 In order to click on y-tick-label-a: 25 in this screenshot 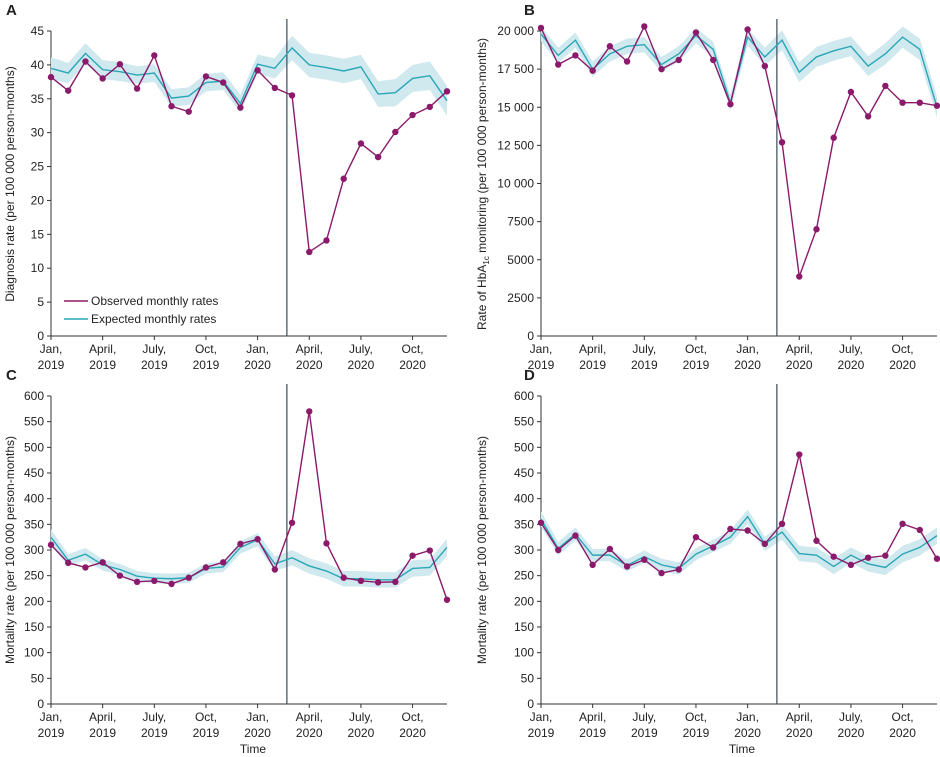, I will do `click(38, 167)`.